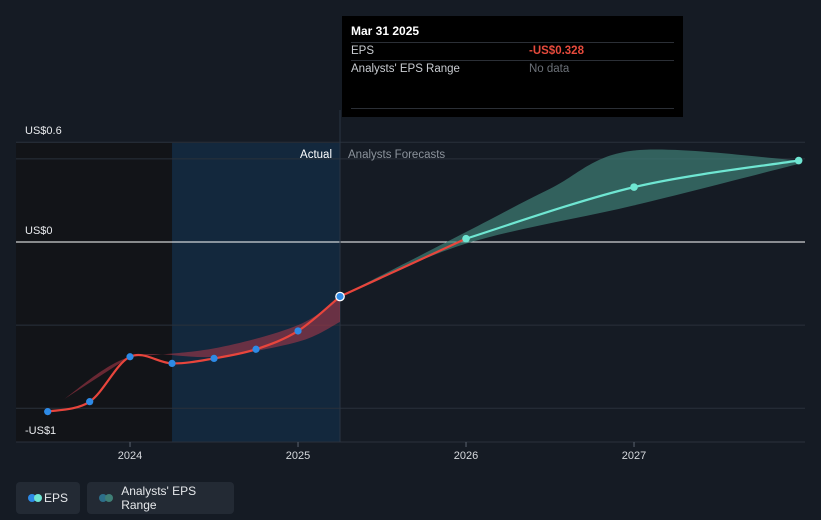 The image size is (821, 520). I want to click on eps-actual-line, so click(194, 354).